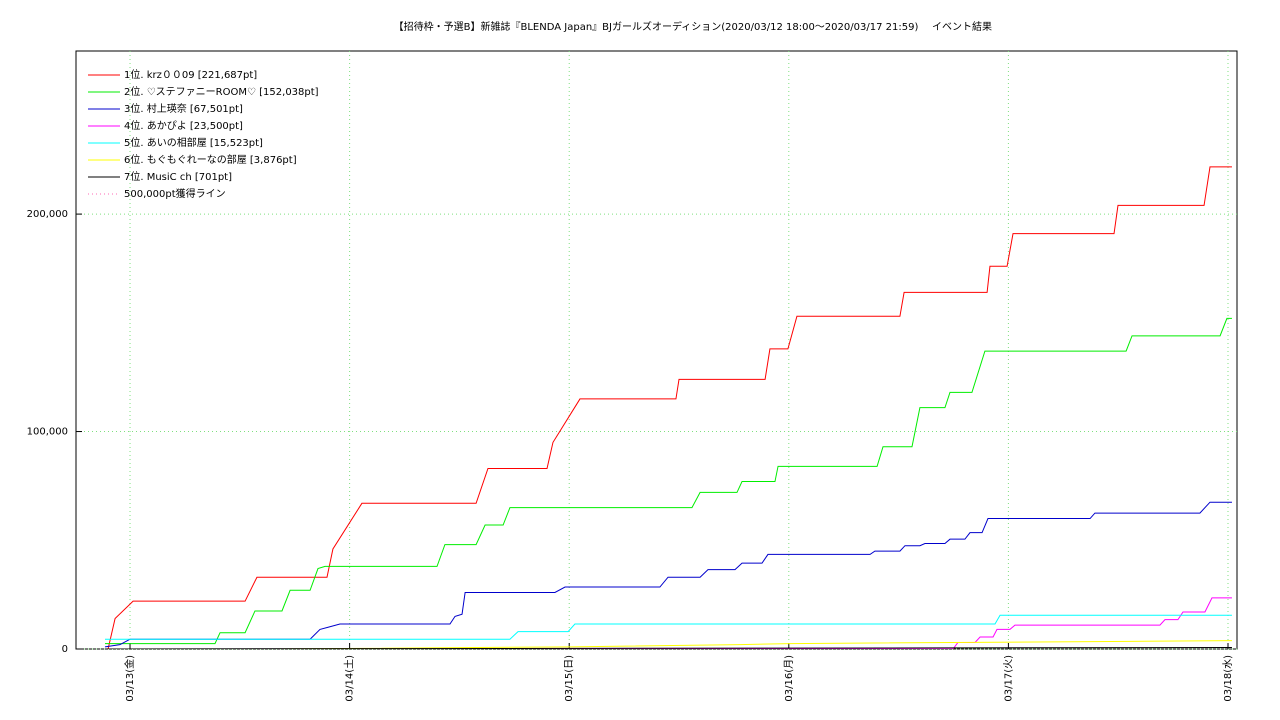  I want to click on legend-label: 500,000pt獲得ライン, so click(175, 193).